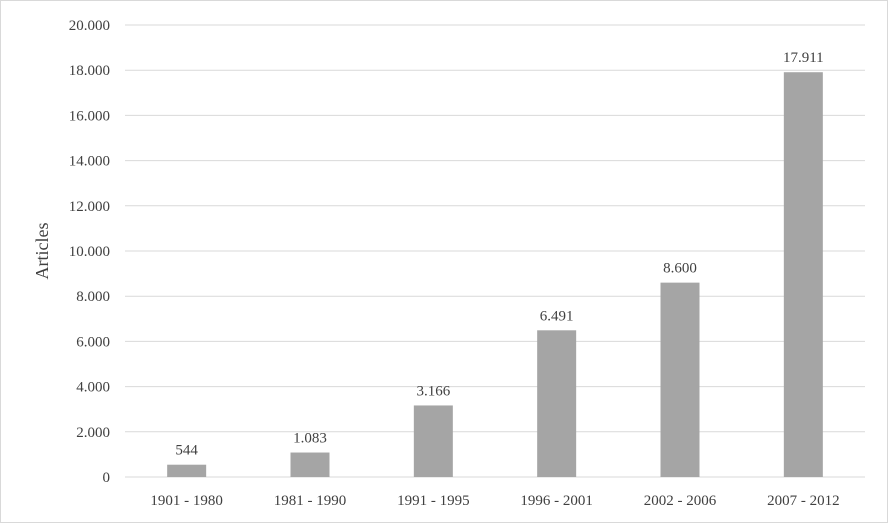 The width and height of the screenshot is (888, 524). I want to click on y-tick-label: 4.000, so click(93, 388).